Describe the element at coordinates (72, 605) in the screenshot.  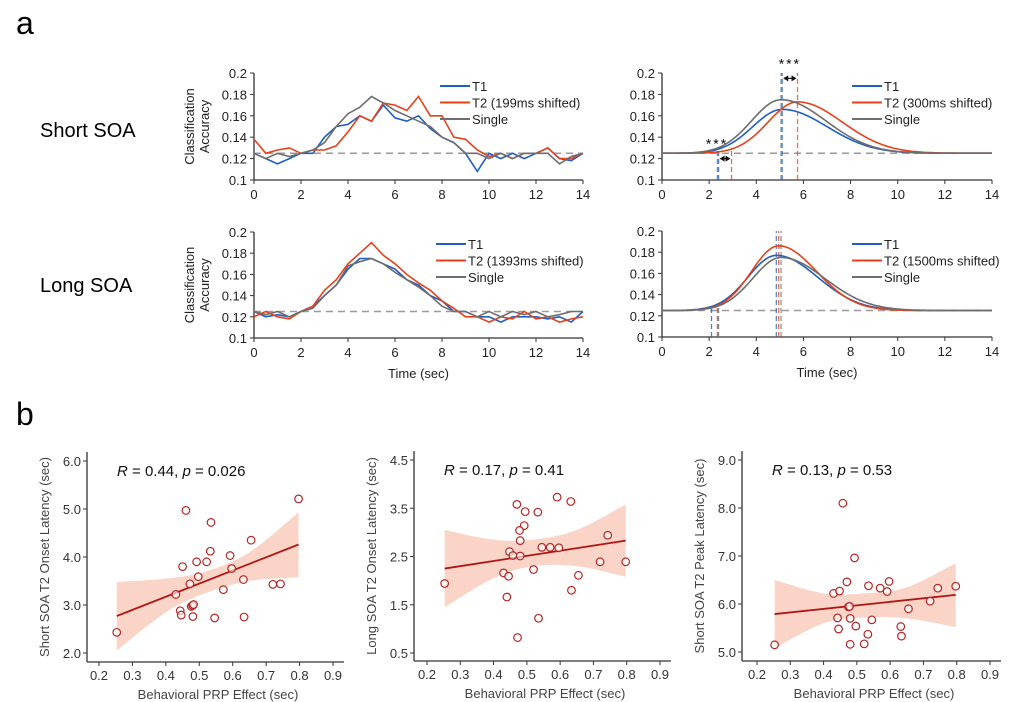
I see `y-tick-label: 3.0` at that location.